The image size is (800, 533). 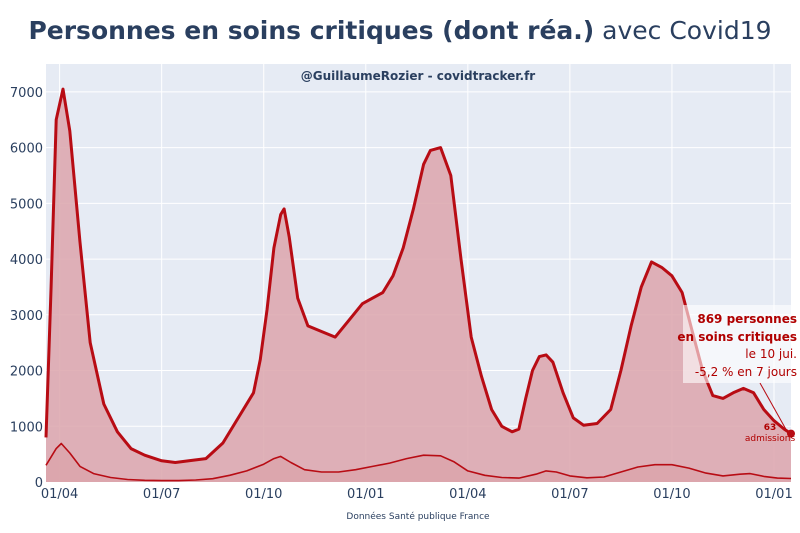 What do you see at coordinates (311, 30) in the screenshot?
I see `chart-title-bold: Personnes en soins critiques (dont réa.)` at bounding box center [311, 30].